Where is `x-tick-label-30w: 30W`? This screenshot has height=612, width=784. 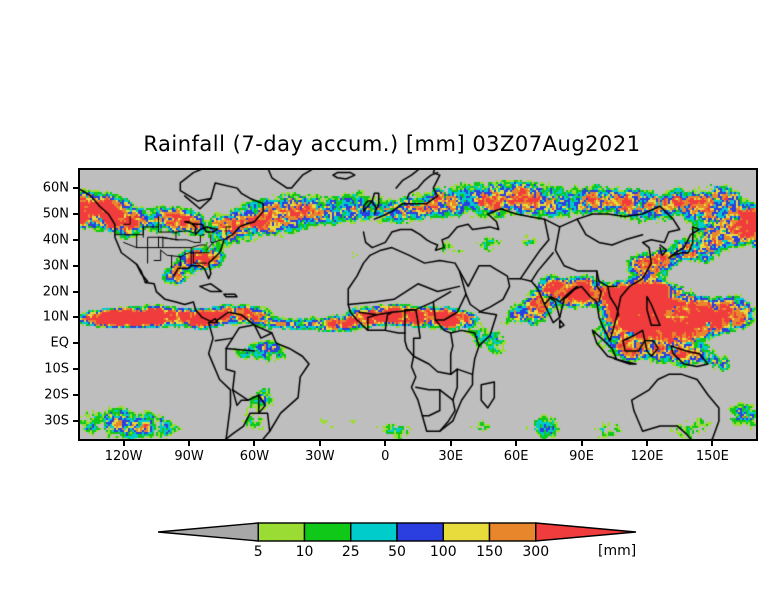
x-tick-label-30w: 30W is located at coordinates (320, 456).